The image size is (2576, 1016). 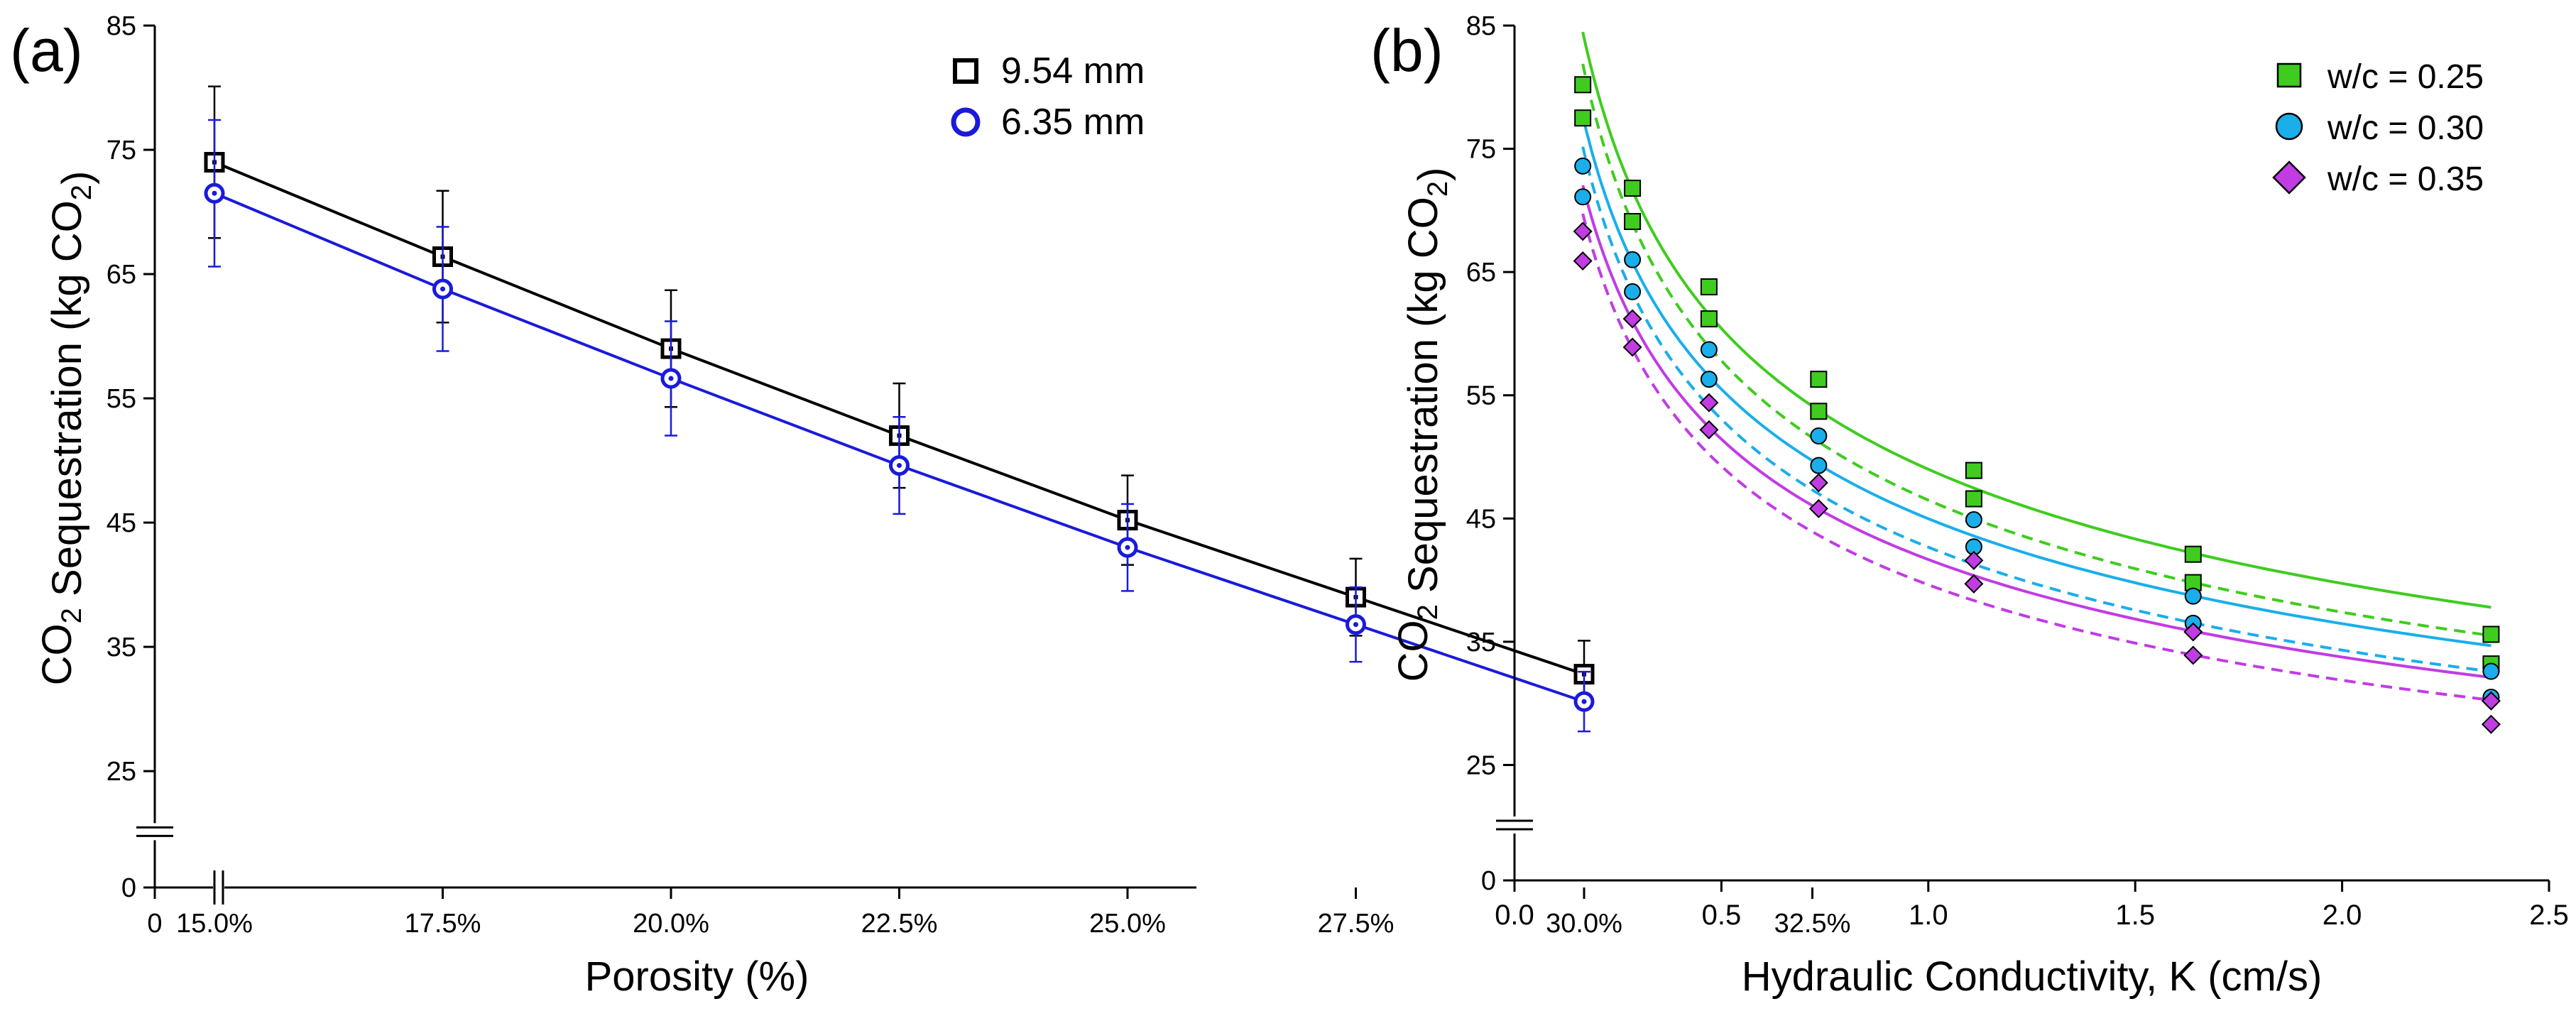 I want to click on x-tick-label: 30.0%, so click(x=1584, y=924).